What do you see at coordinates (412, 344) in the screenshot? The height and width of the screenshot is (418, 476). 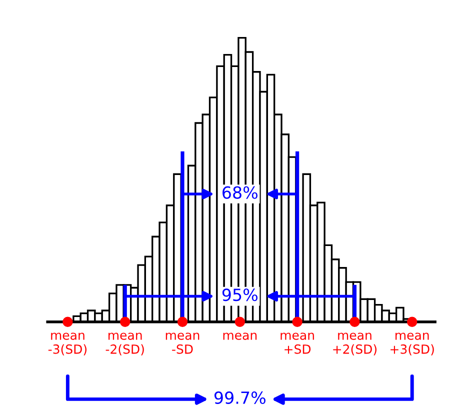 I see `x-tick-label: mean +3(SD)` at bounding box center [412, 344].